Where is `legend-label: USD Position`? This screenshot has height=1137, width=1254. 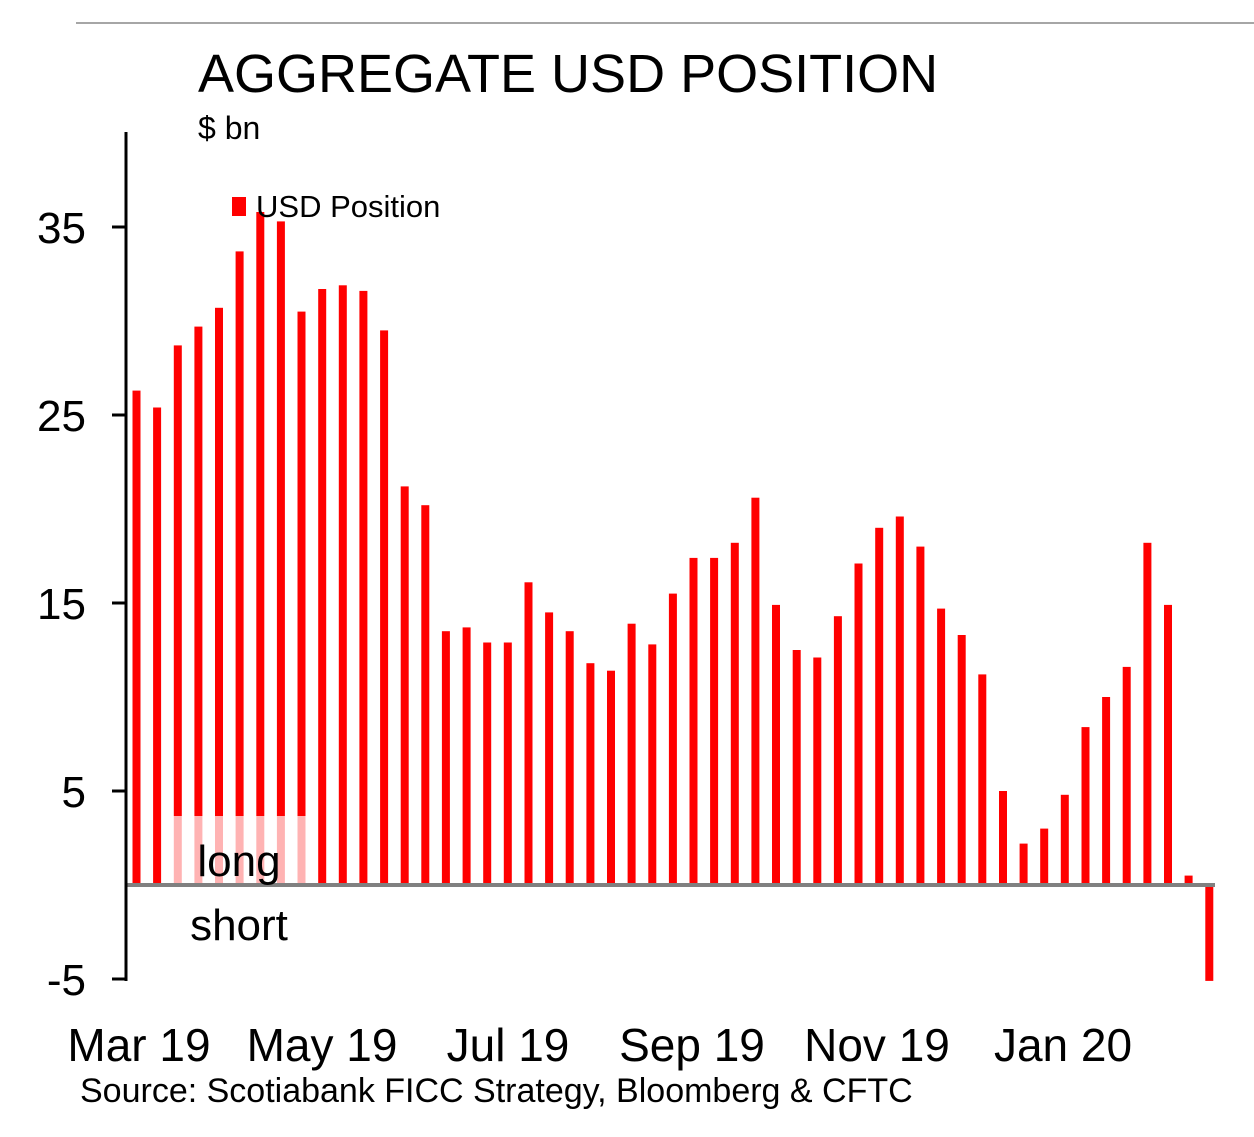 legend-label: USD Position is located at coordinates (348, 206).